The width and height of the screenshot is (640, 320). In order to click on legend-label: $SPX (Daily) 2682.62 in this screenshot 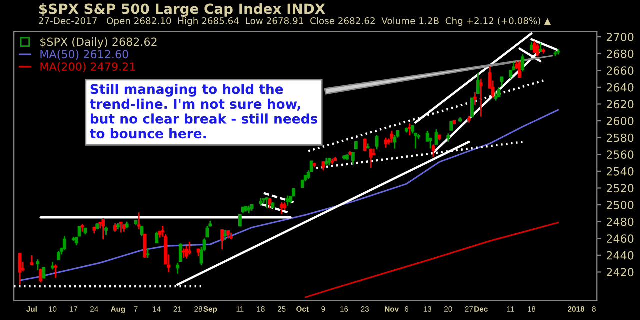, I will do `click(98, 43)`.